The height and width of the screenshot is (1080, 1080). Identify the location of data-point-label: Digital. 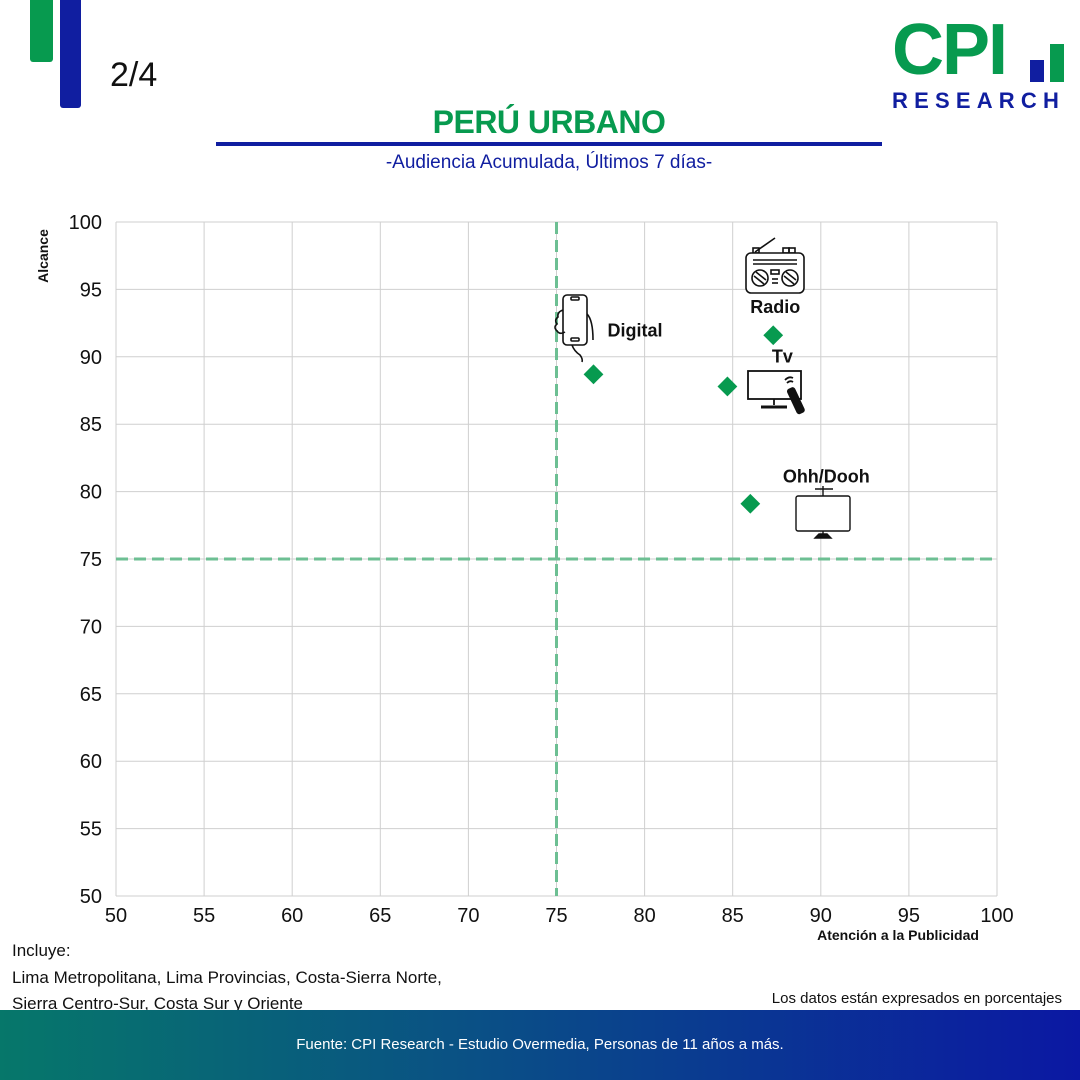
(635, 330).